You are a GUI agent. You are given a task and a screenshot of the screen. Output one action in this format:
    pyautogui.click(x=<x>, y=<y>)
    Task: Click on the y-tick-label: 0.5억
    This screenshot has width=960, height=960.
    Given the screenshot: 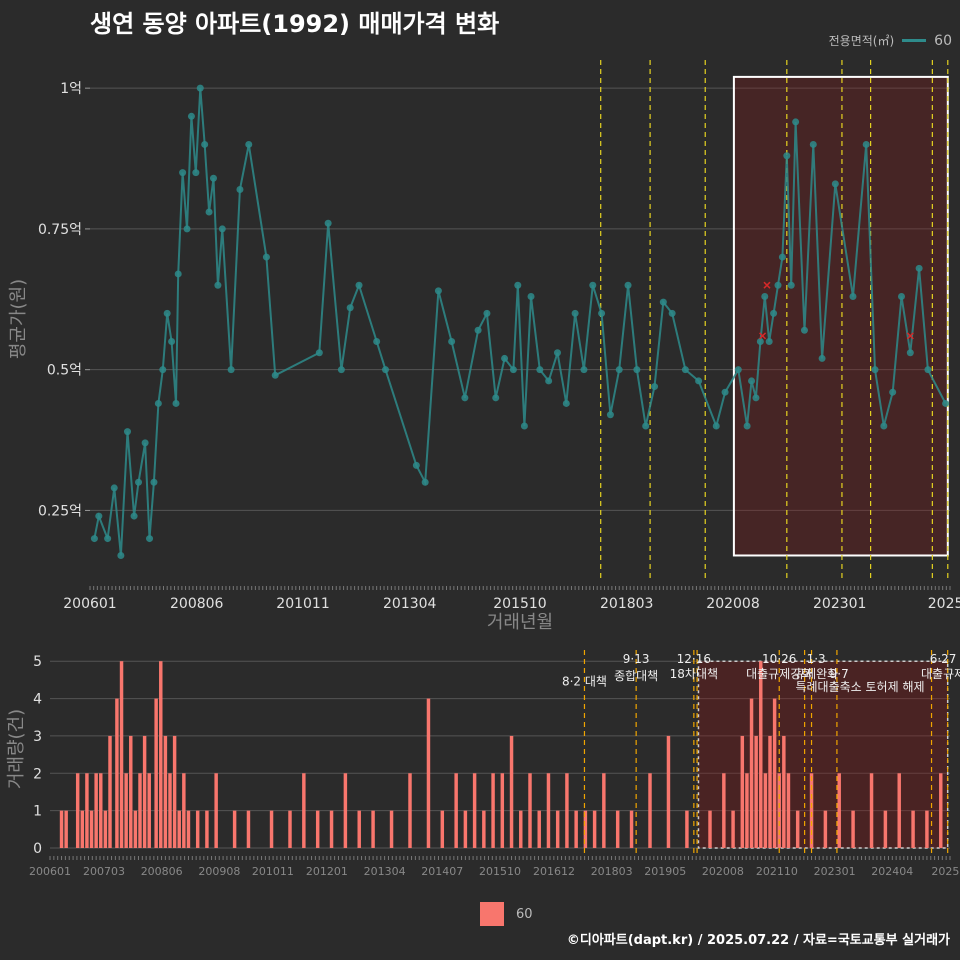 What is the action you would take?
    pyautogui.click(x=64, y=371)
    